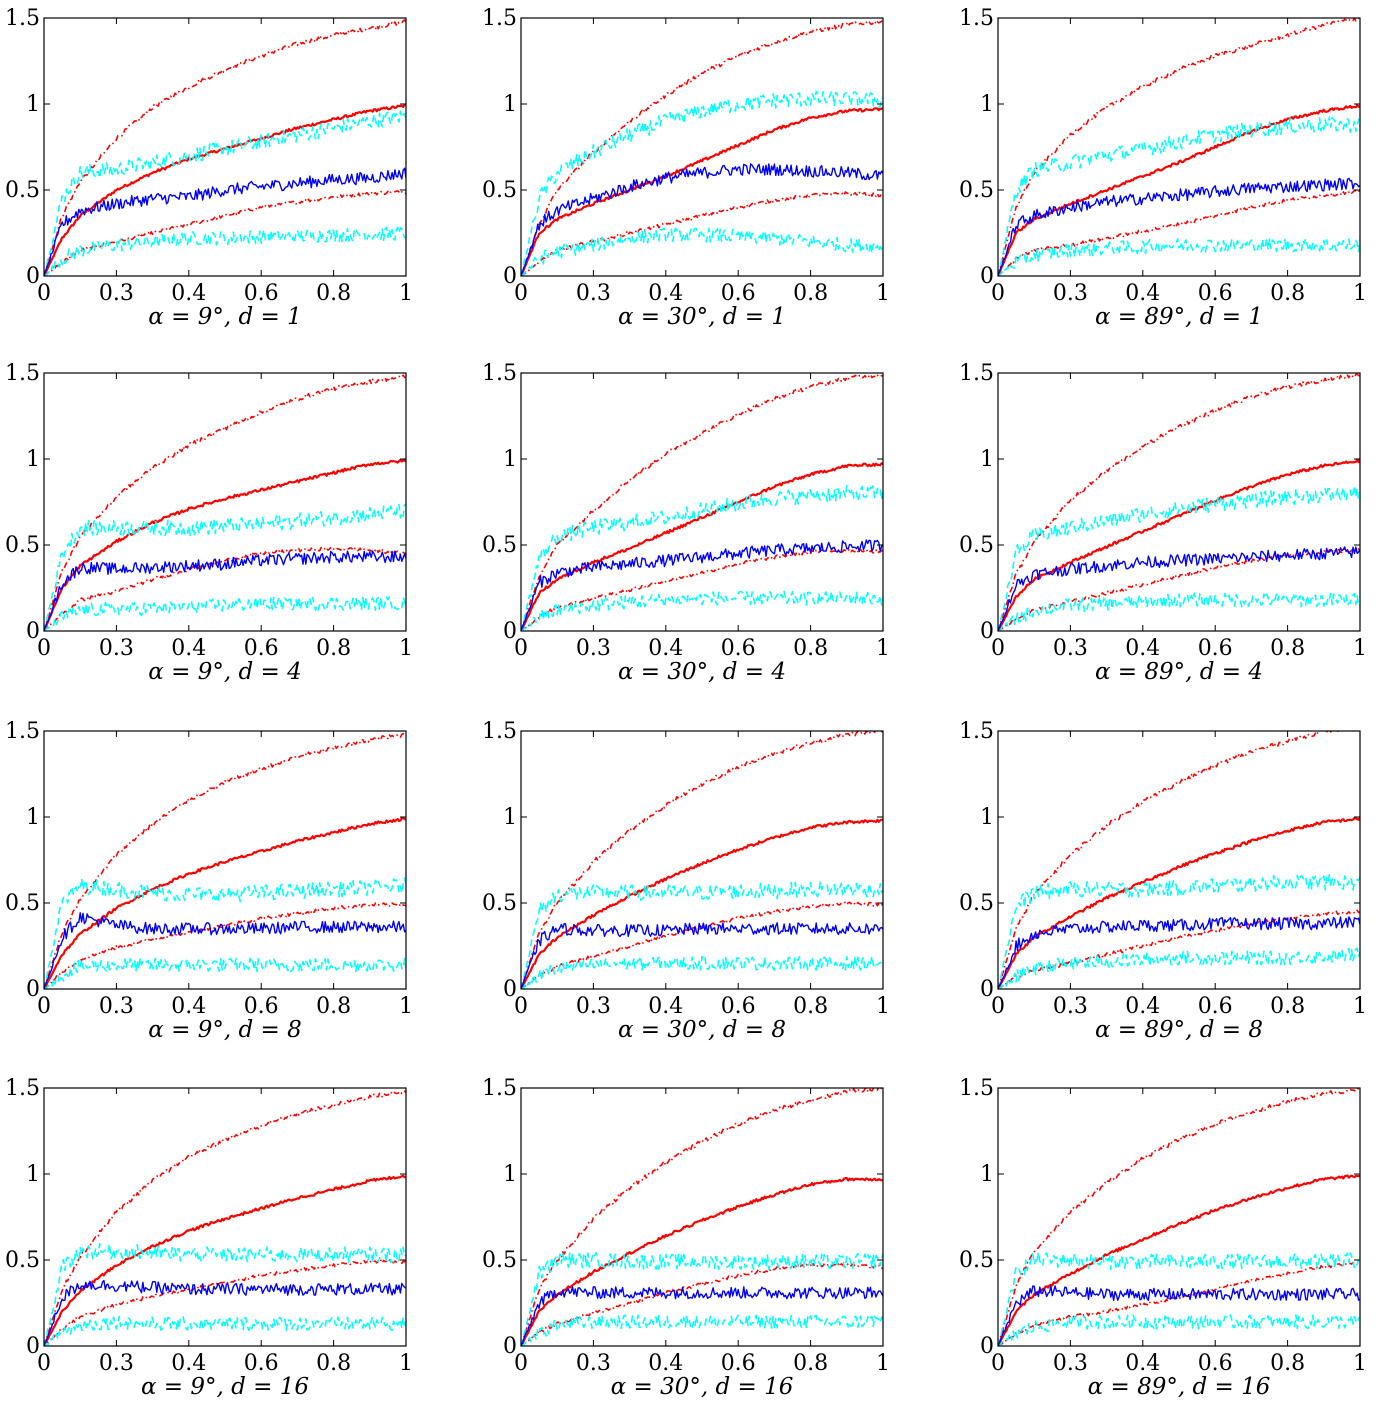 This screenshot has height=1405, width=1383. I want to click on subplot-10: 0 0.5 1 1.5 0 0.3 0.4 0.6 0.8 1 α = 9°, d = 16, so click(209, 1238).